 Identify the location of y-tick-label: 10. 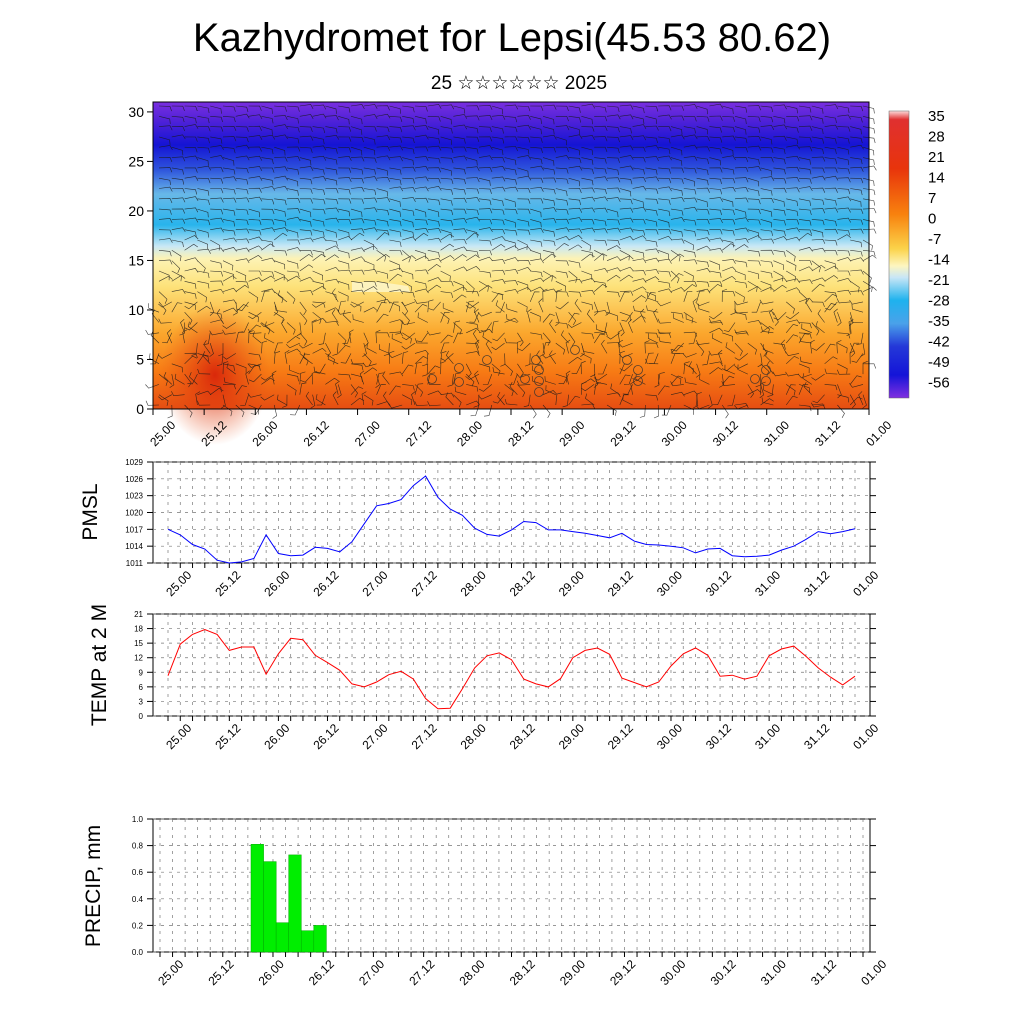
(136, 310).